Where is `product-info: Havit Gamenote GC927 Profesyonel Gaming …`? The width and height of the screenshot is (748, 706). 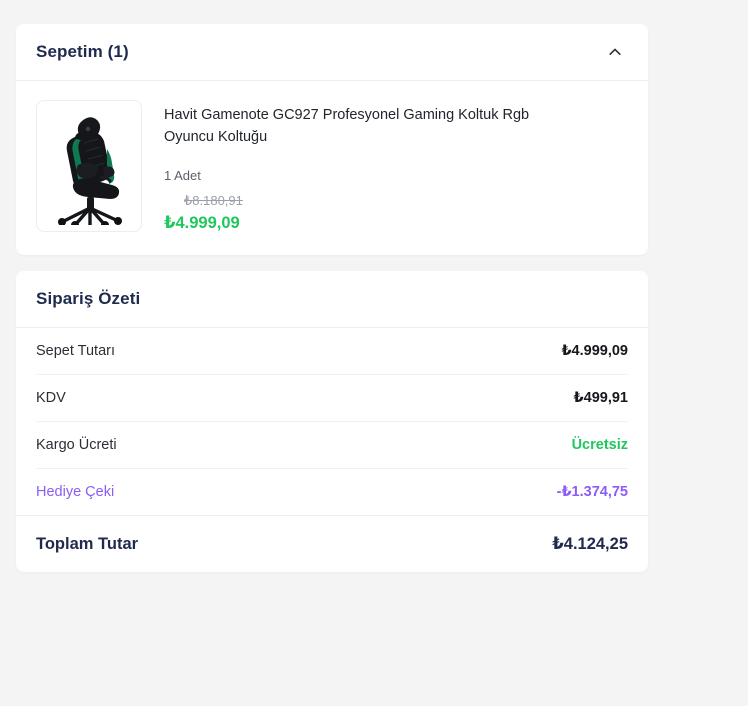
product-info: Havit Gamenote GC927 Profesyonel Gaming … is located at coordinates (396, 166).